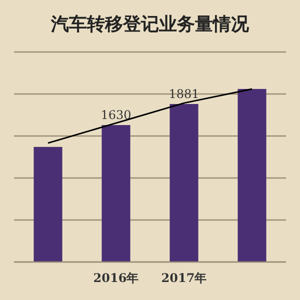 This screenshot has width=300, height=300. What do you see at coordinates (116, 115) in the screenshot?
I see `data-label: 1630` at bounding box center [116, 115].